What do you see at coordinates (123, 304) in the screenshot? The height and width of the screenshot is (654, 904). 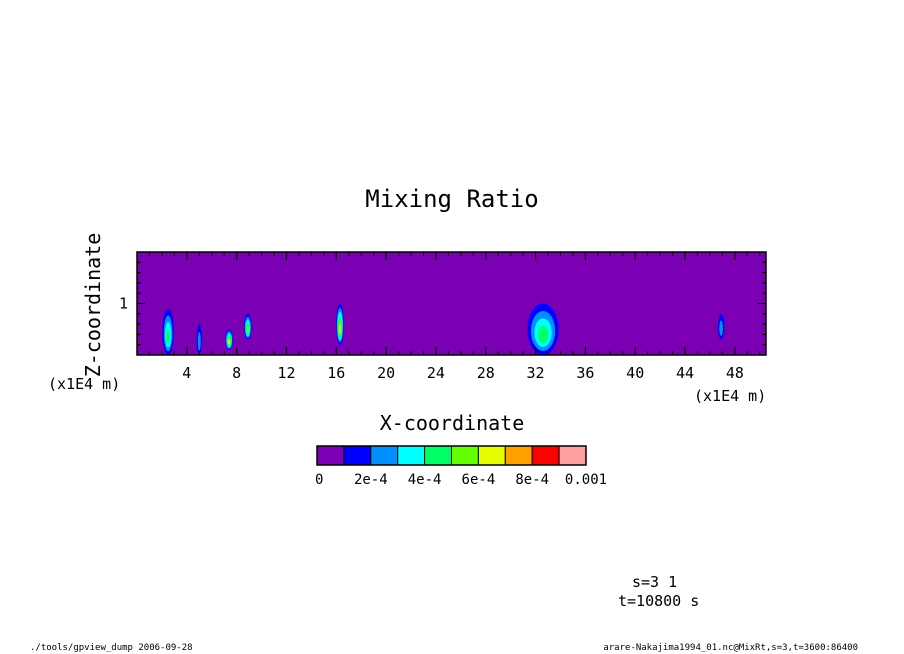 I see `y-tick-label-1: 1` at bounding box center [123, 304].